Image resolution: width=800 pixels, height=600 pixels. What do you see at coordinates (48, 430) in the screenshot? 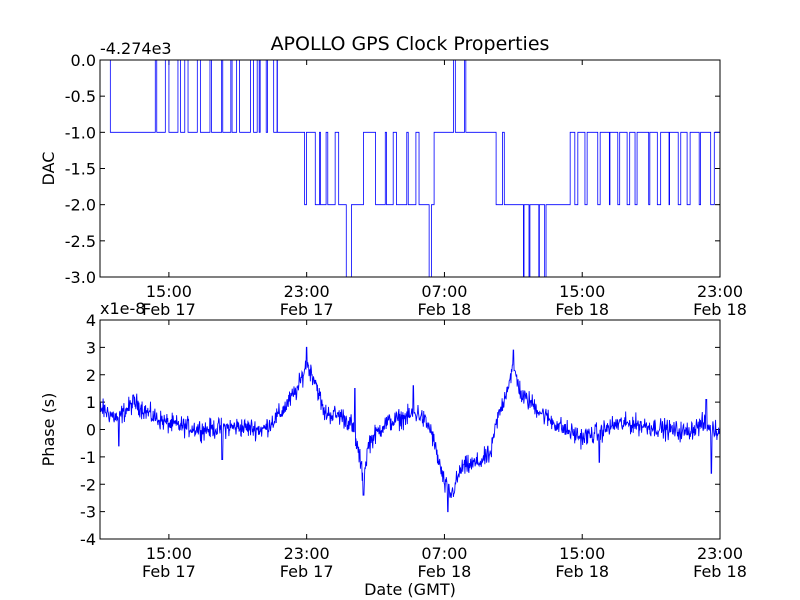
I see `phase-ylabel: Phase (s)` at bounding box center [48, 430].